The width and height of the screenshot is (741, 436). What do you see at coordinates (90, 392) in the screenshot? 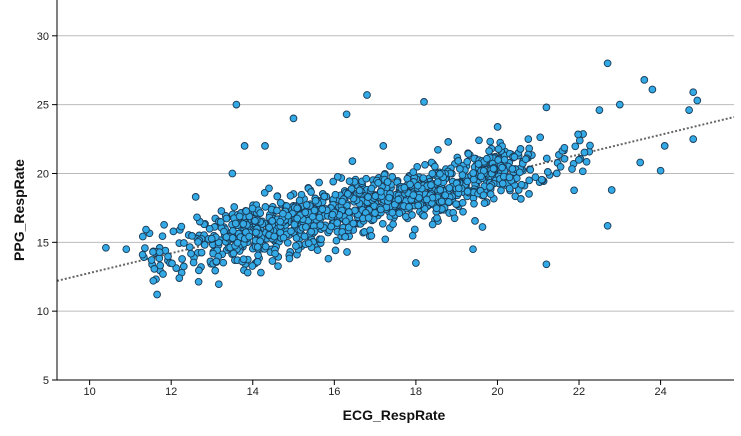
I see `x-tick-label: 10` at bounding box center [90, 392].